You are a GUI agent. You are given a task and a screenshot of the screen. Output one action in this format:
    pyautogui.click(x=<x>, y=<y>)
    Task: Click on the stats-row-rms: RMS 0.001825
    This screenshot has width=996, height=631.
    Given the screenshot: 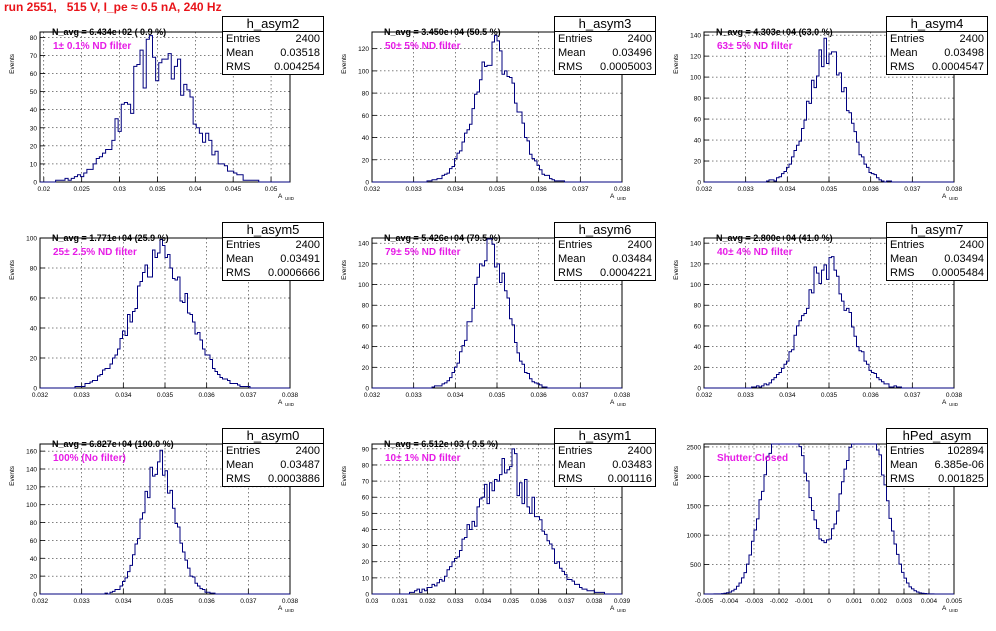 What is the action you would take?
    pyautogui.click(x=937, y=479)
    